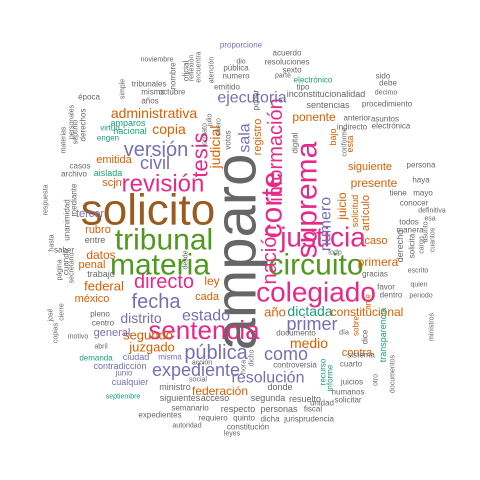  What do you see at coordinates (90, 214) in the screenshot?
I see `cloud-word: tercer` at bounding box center [90, 214].